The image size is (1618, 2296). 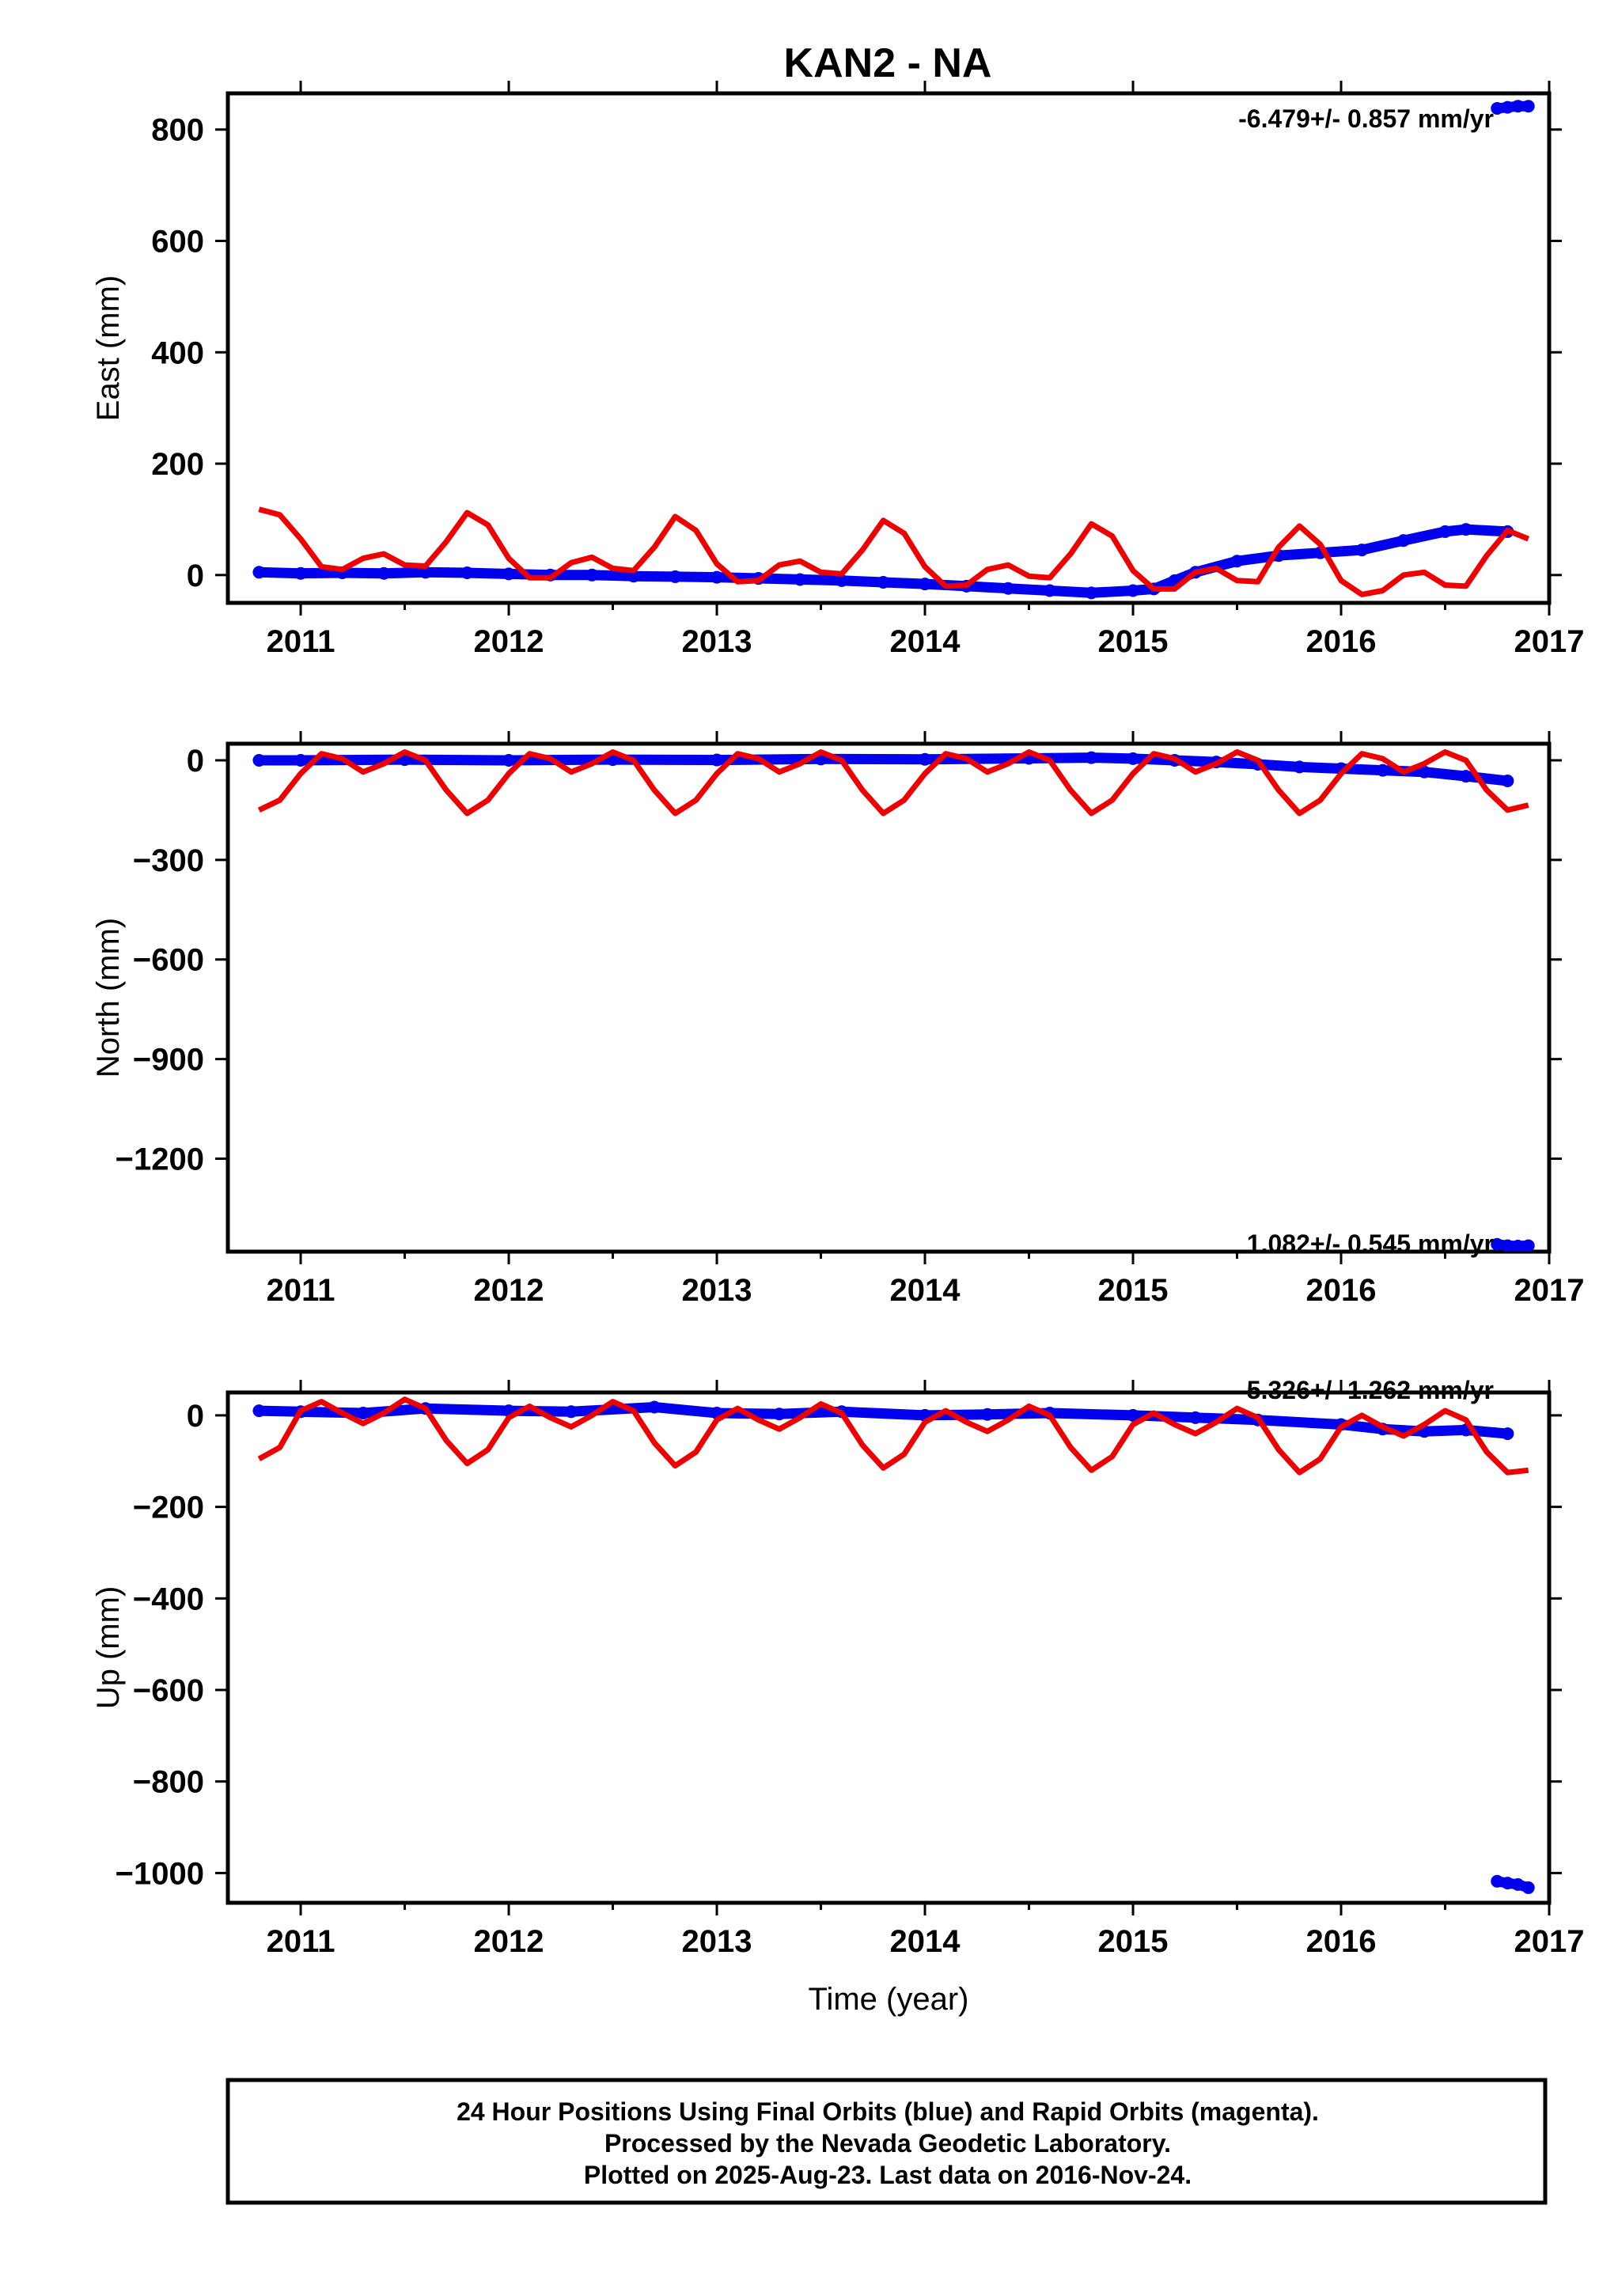 What do you see at coordinates (168, 861) in the screenshot?
I see `y-tick-label: −300` at bounding box center [168, 861].